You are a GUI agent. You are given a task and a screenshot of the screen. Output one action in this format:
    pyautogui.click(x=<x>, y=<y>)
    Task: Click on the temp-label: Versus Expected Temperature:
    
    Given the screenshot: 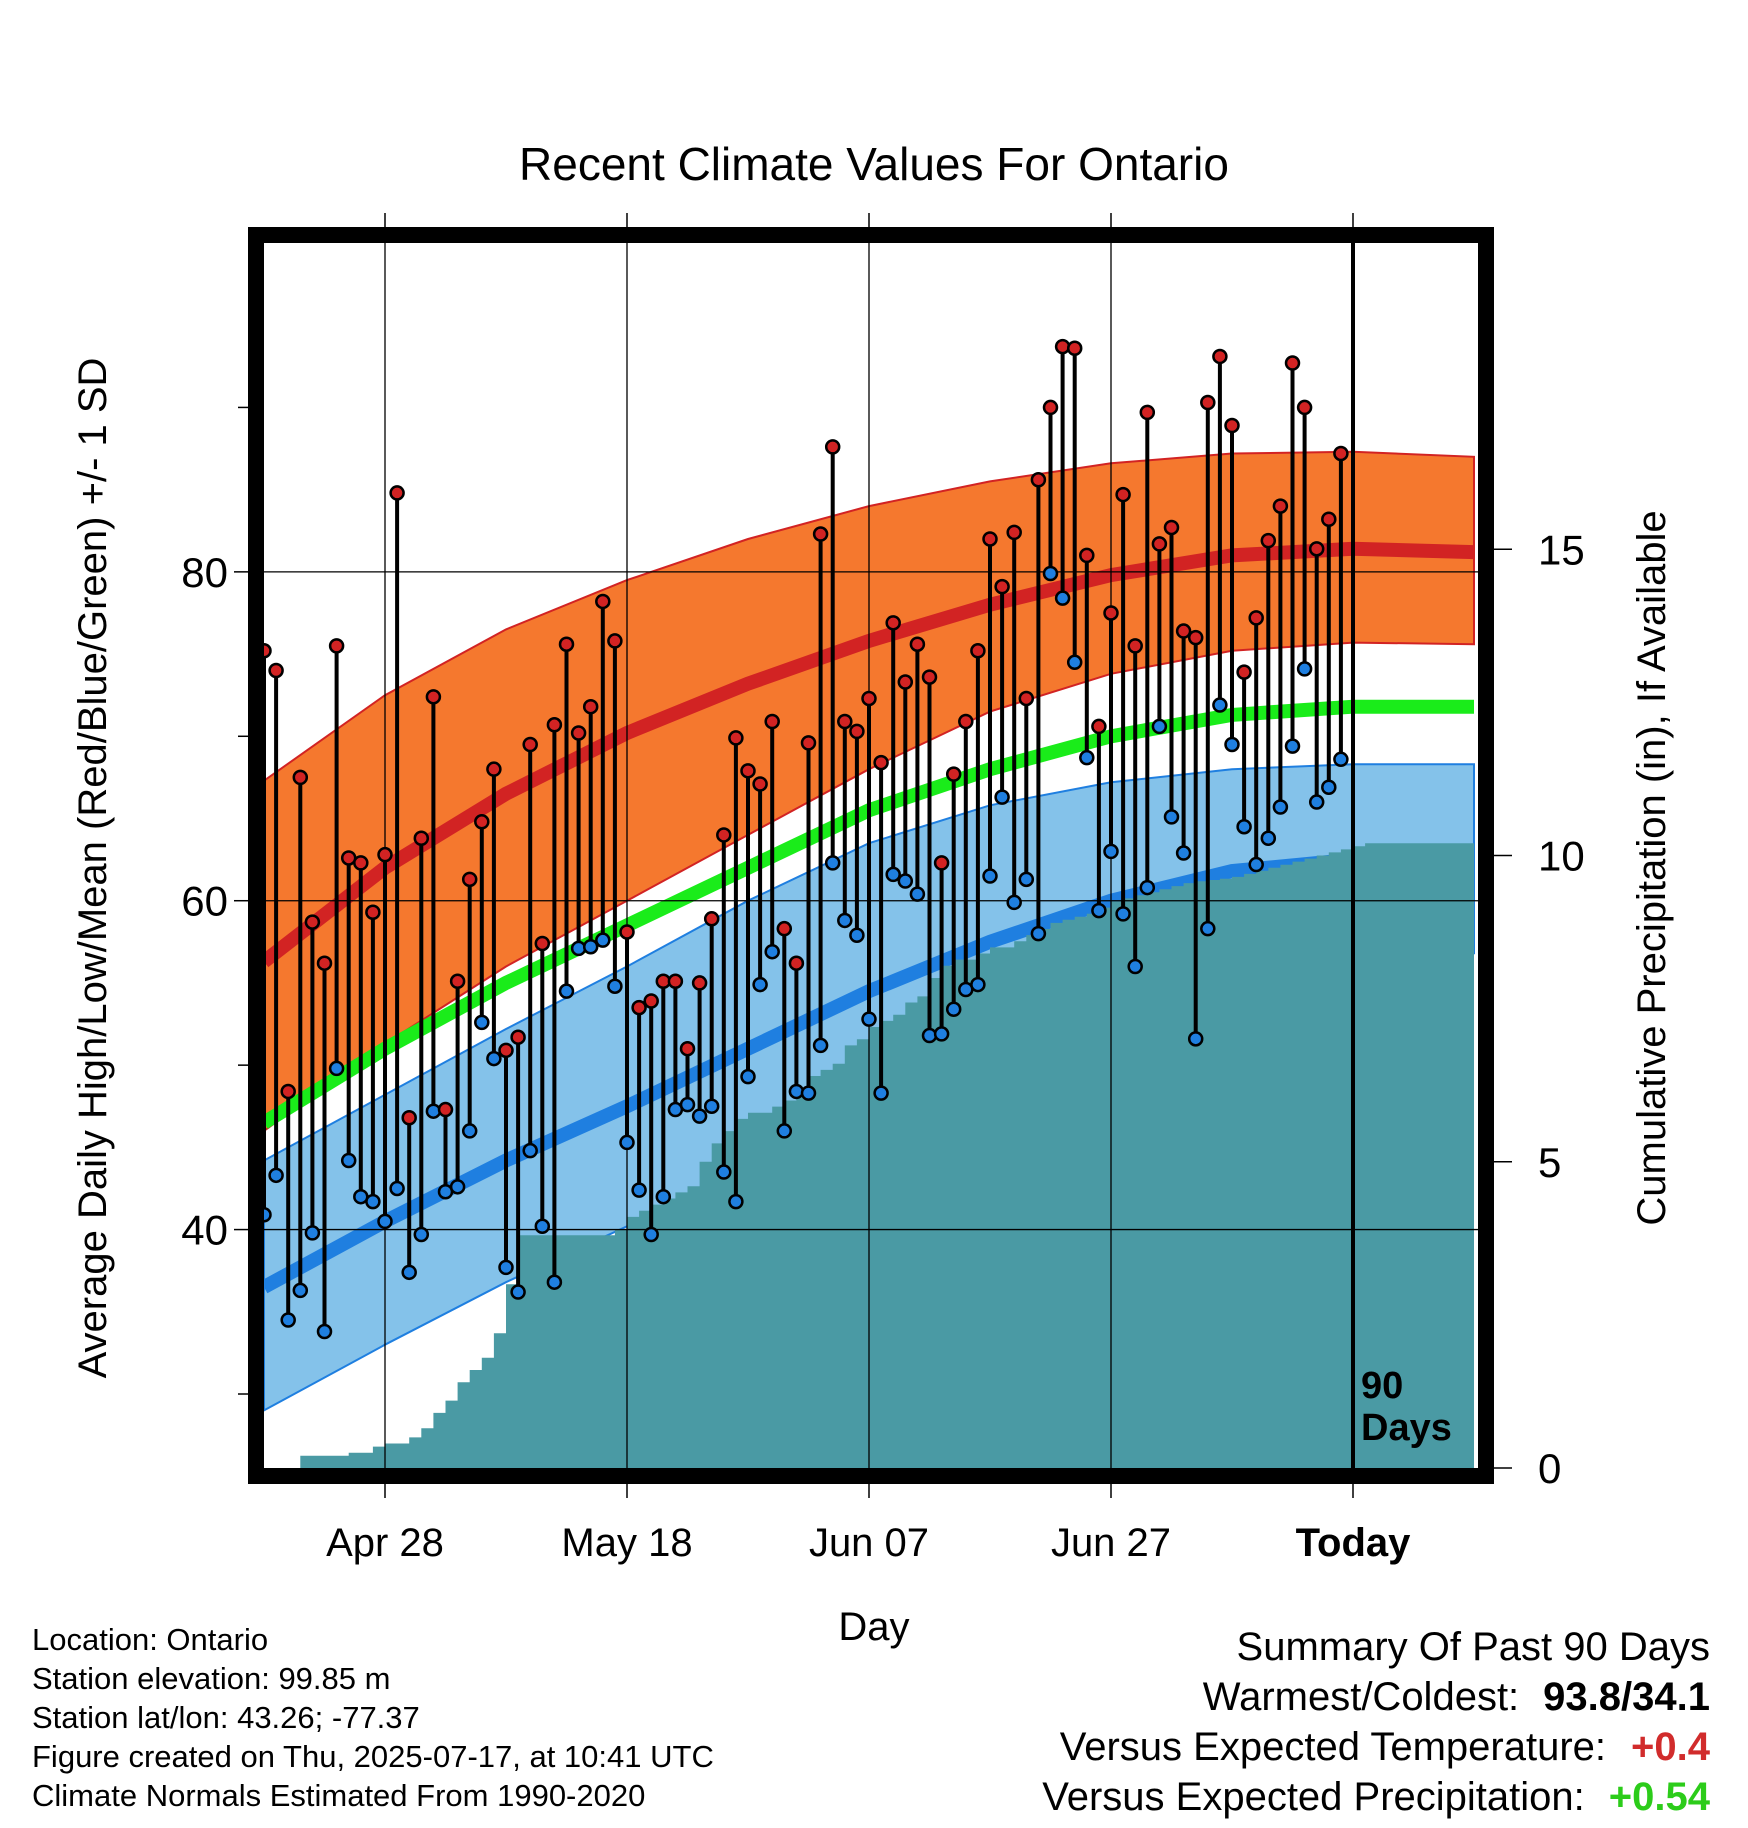 What is the action you would take?
    pyautogui.click(x=1332, y=1747)
    